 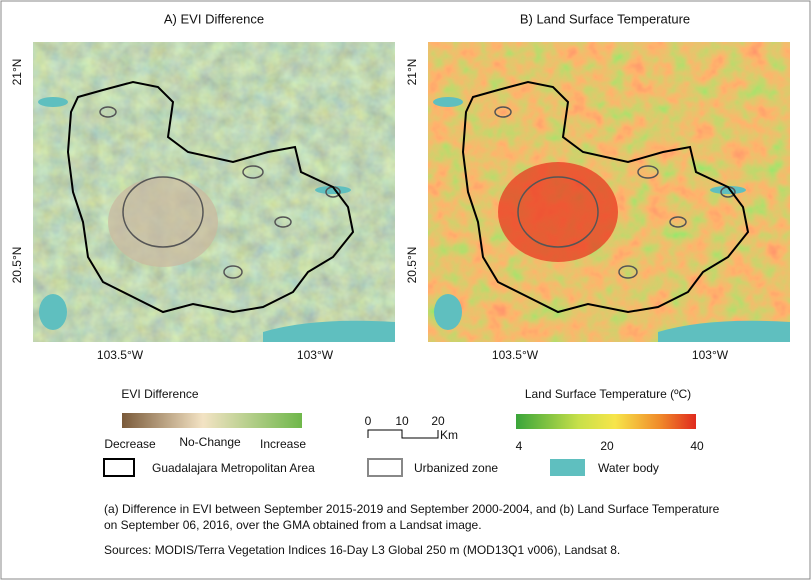 What do you see at coordinates (214, 18) in the screenshot?
I see `panel-title: A) EVI Difference` at bounding box center [214, 18].